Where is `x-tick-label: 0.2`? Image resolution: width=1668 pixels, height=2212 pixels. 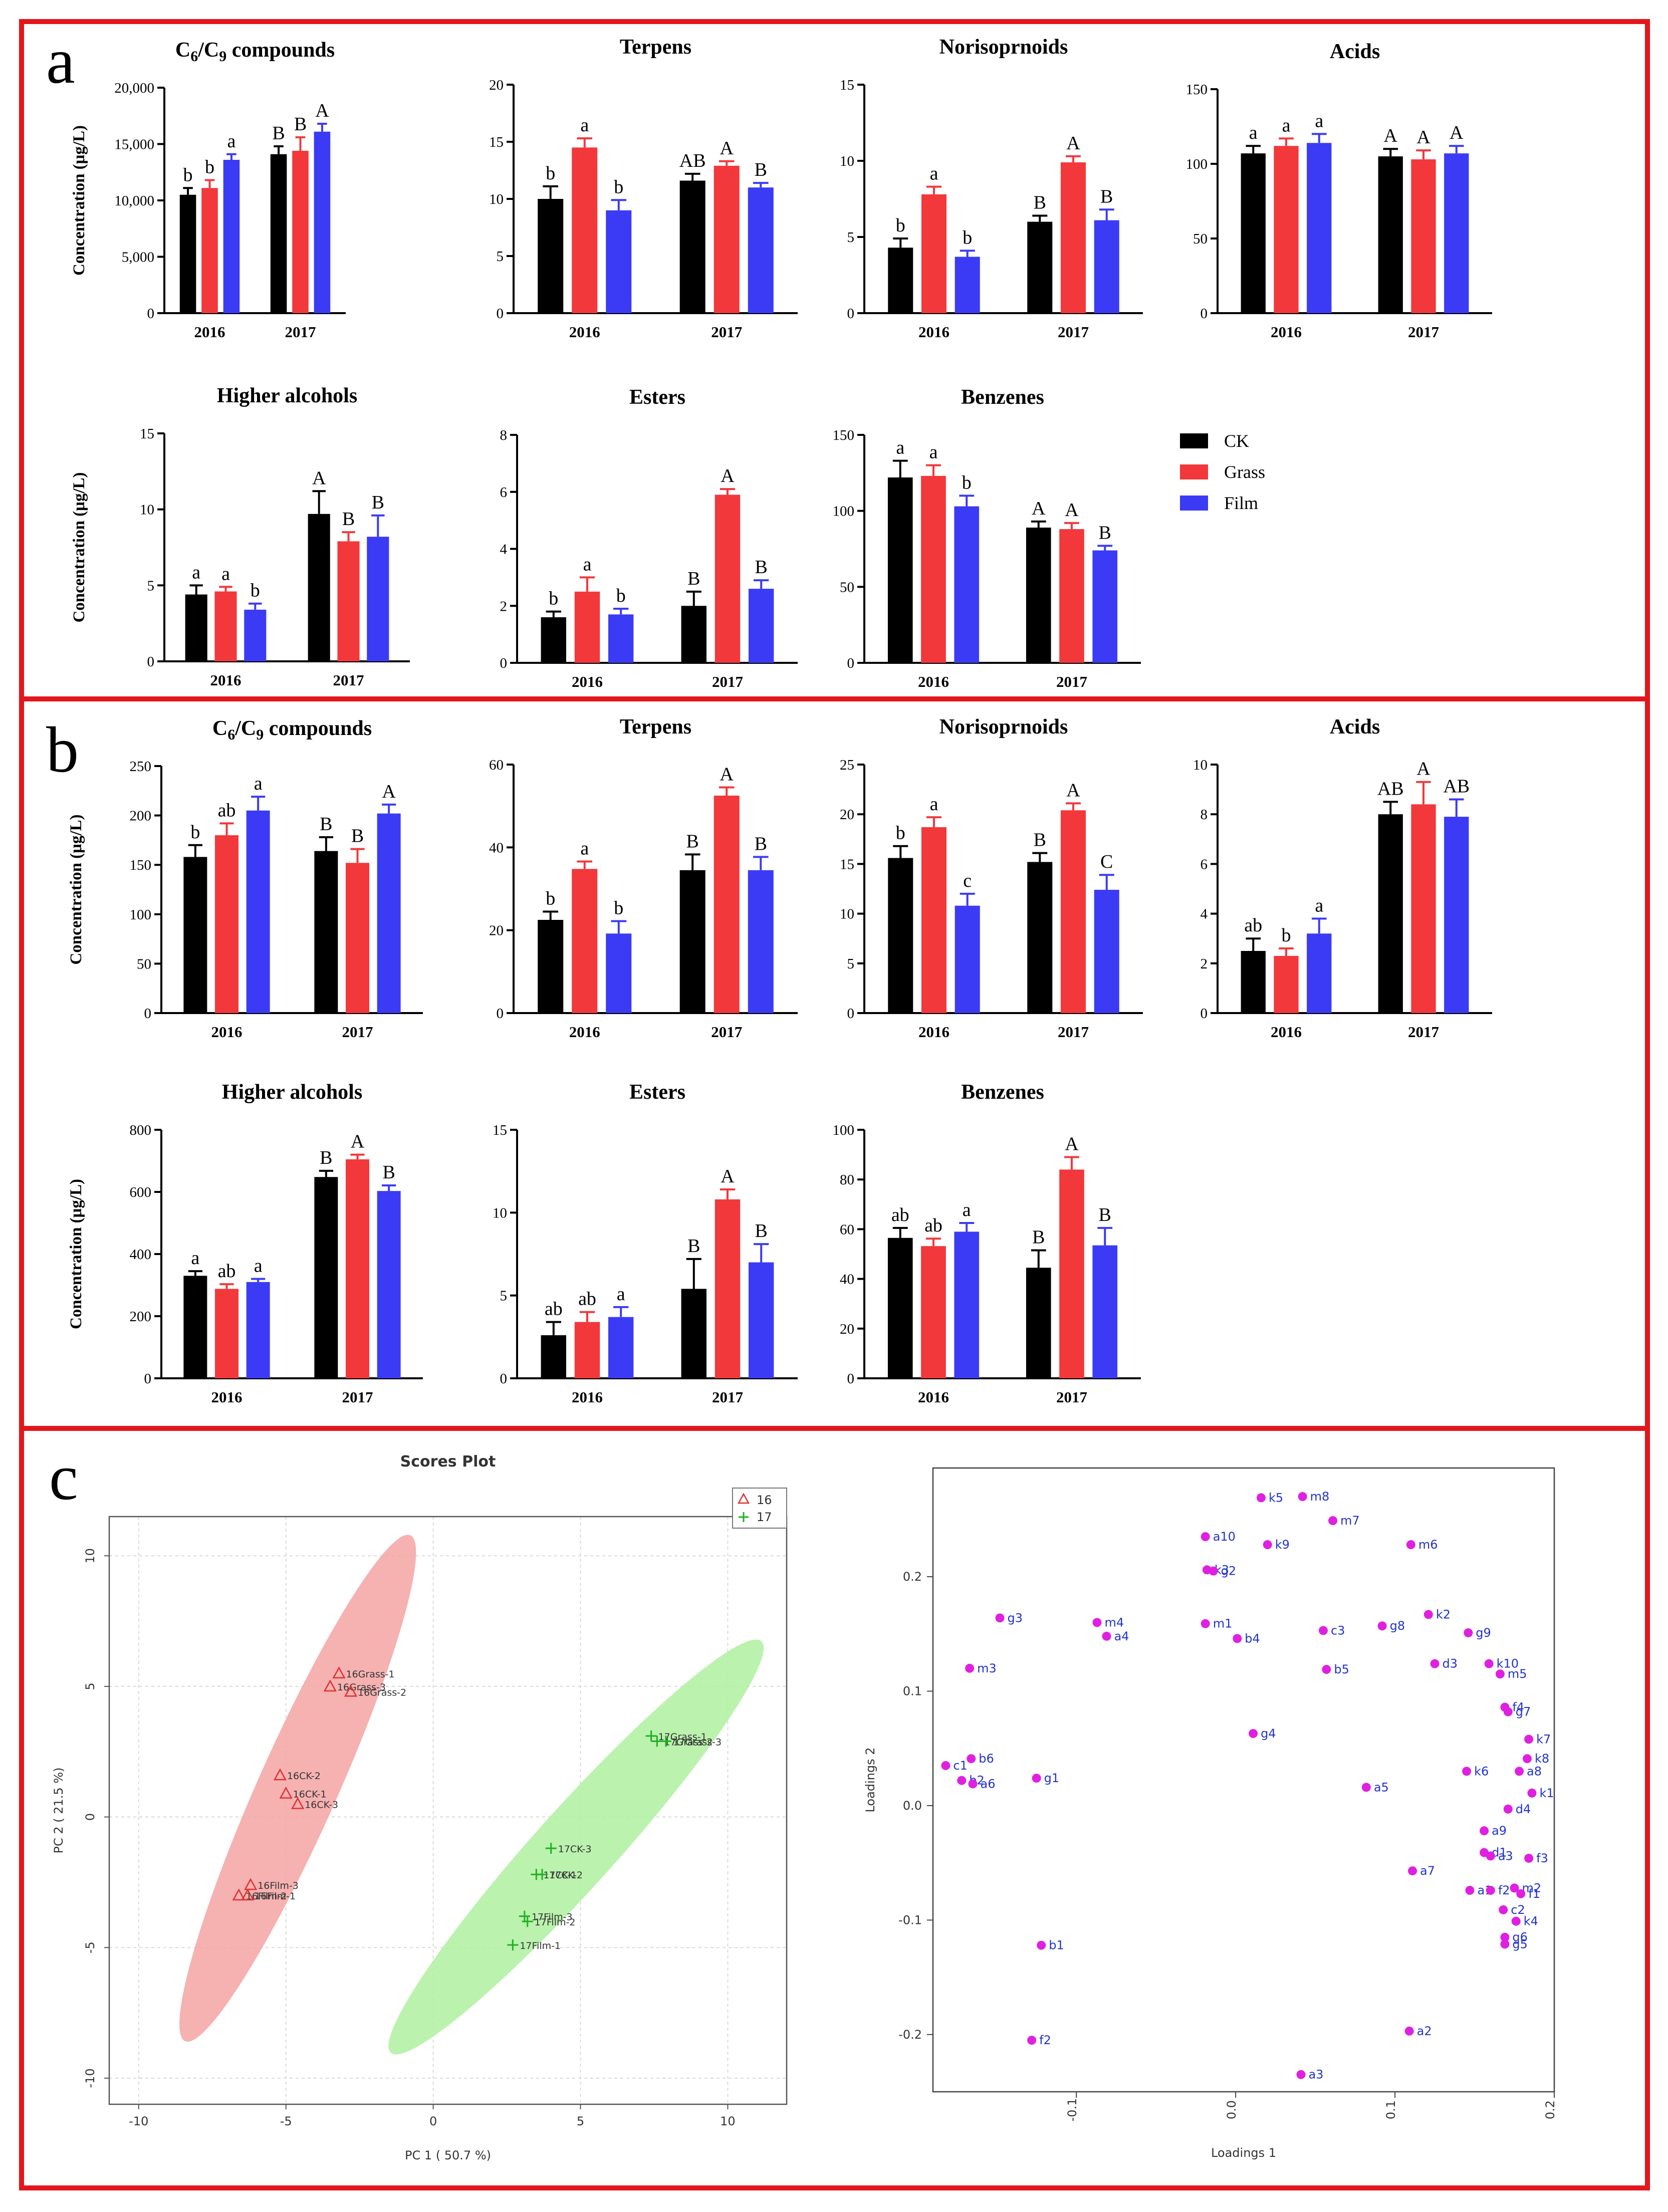 x-tick-label: 0.2 is located at coordinates (1550, 2110).